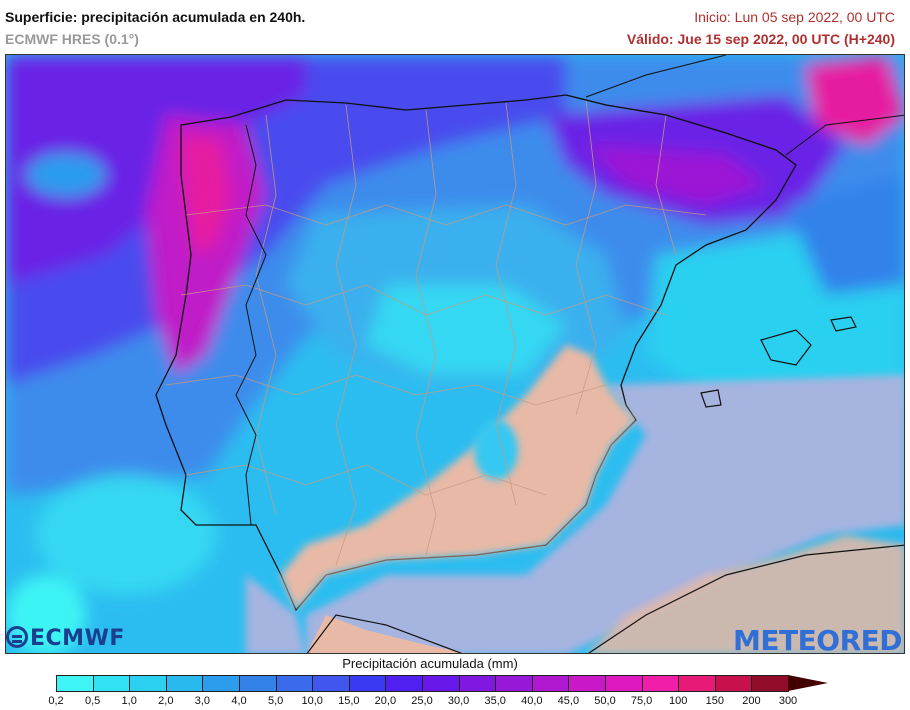 The width and height of the screenshot is (910, 710). What do you see at coordinates (422, 701) in the screenshot?
I see `legend-tick-label: 25,0` at bounding box center [422, 701].